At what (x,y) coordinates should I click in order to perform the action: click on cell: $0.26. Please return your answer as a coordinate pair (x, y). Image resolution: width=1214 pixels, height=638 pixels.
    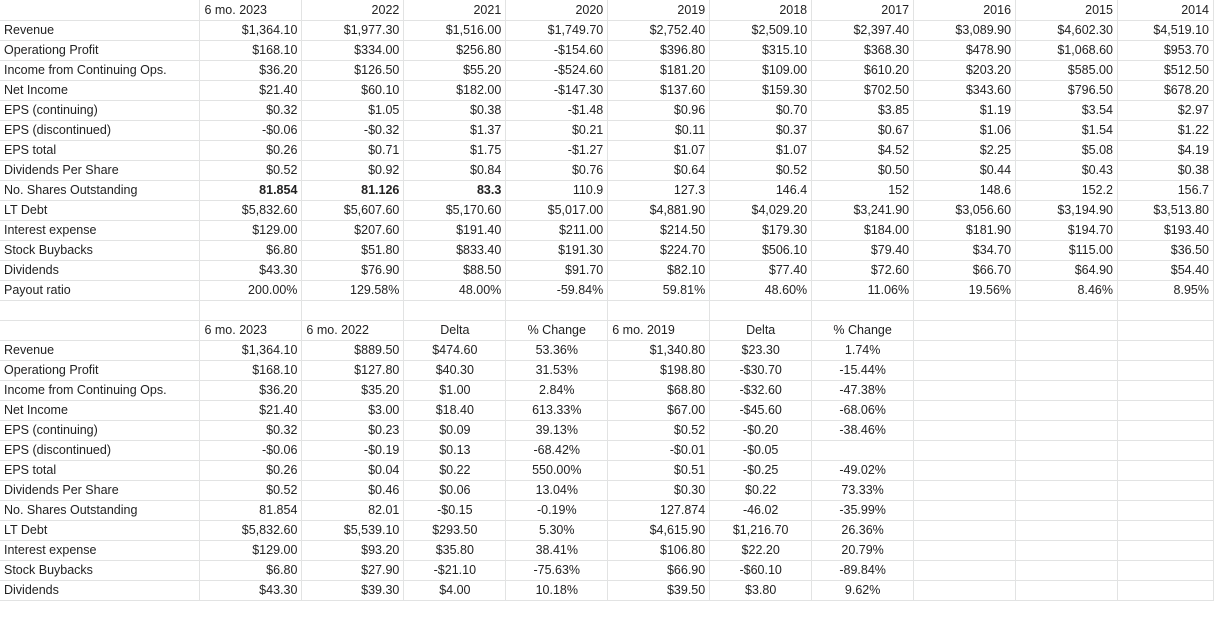
    Looking at the image, I should click on (251, 470).